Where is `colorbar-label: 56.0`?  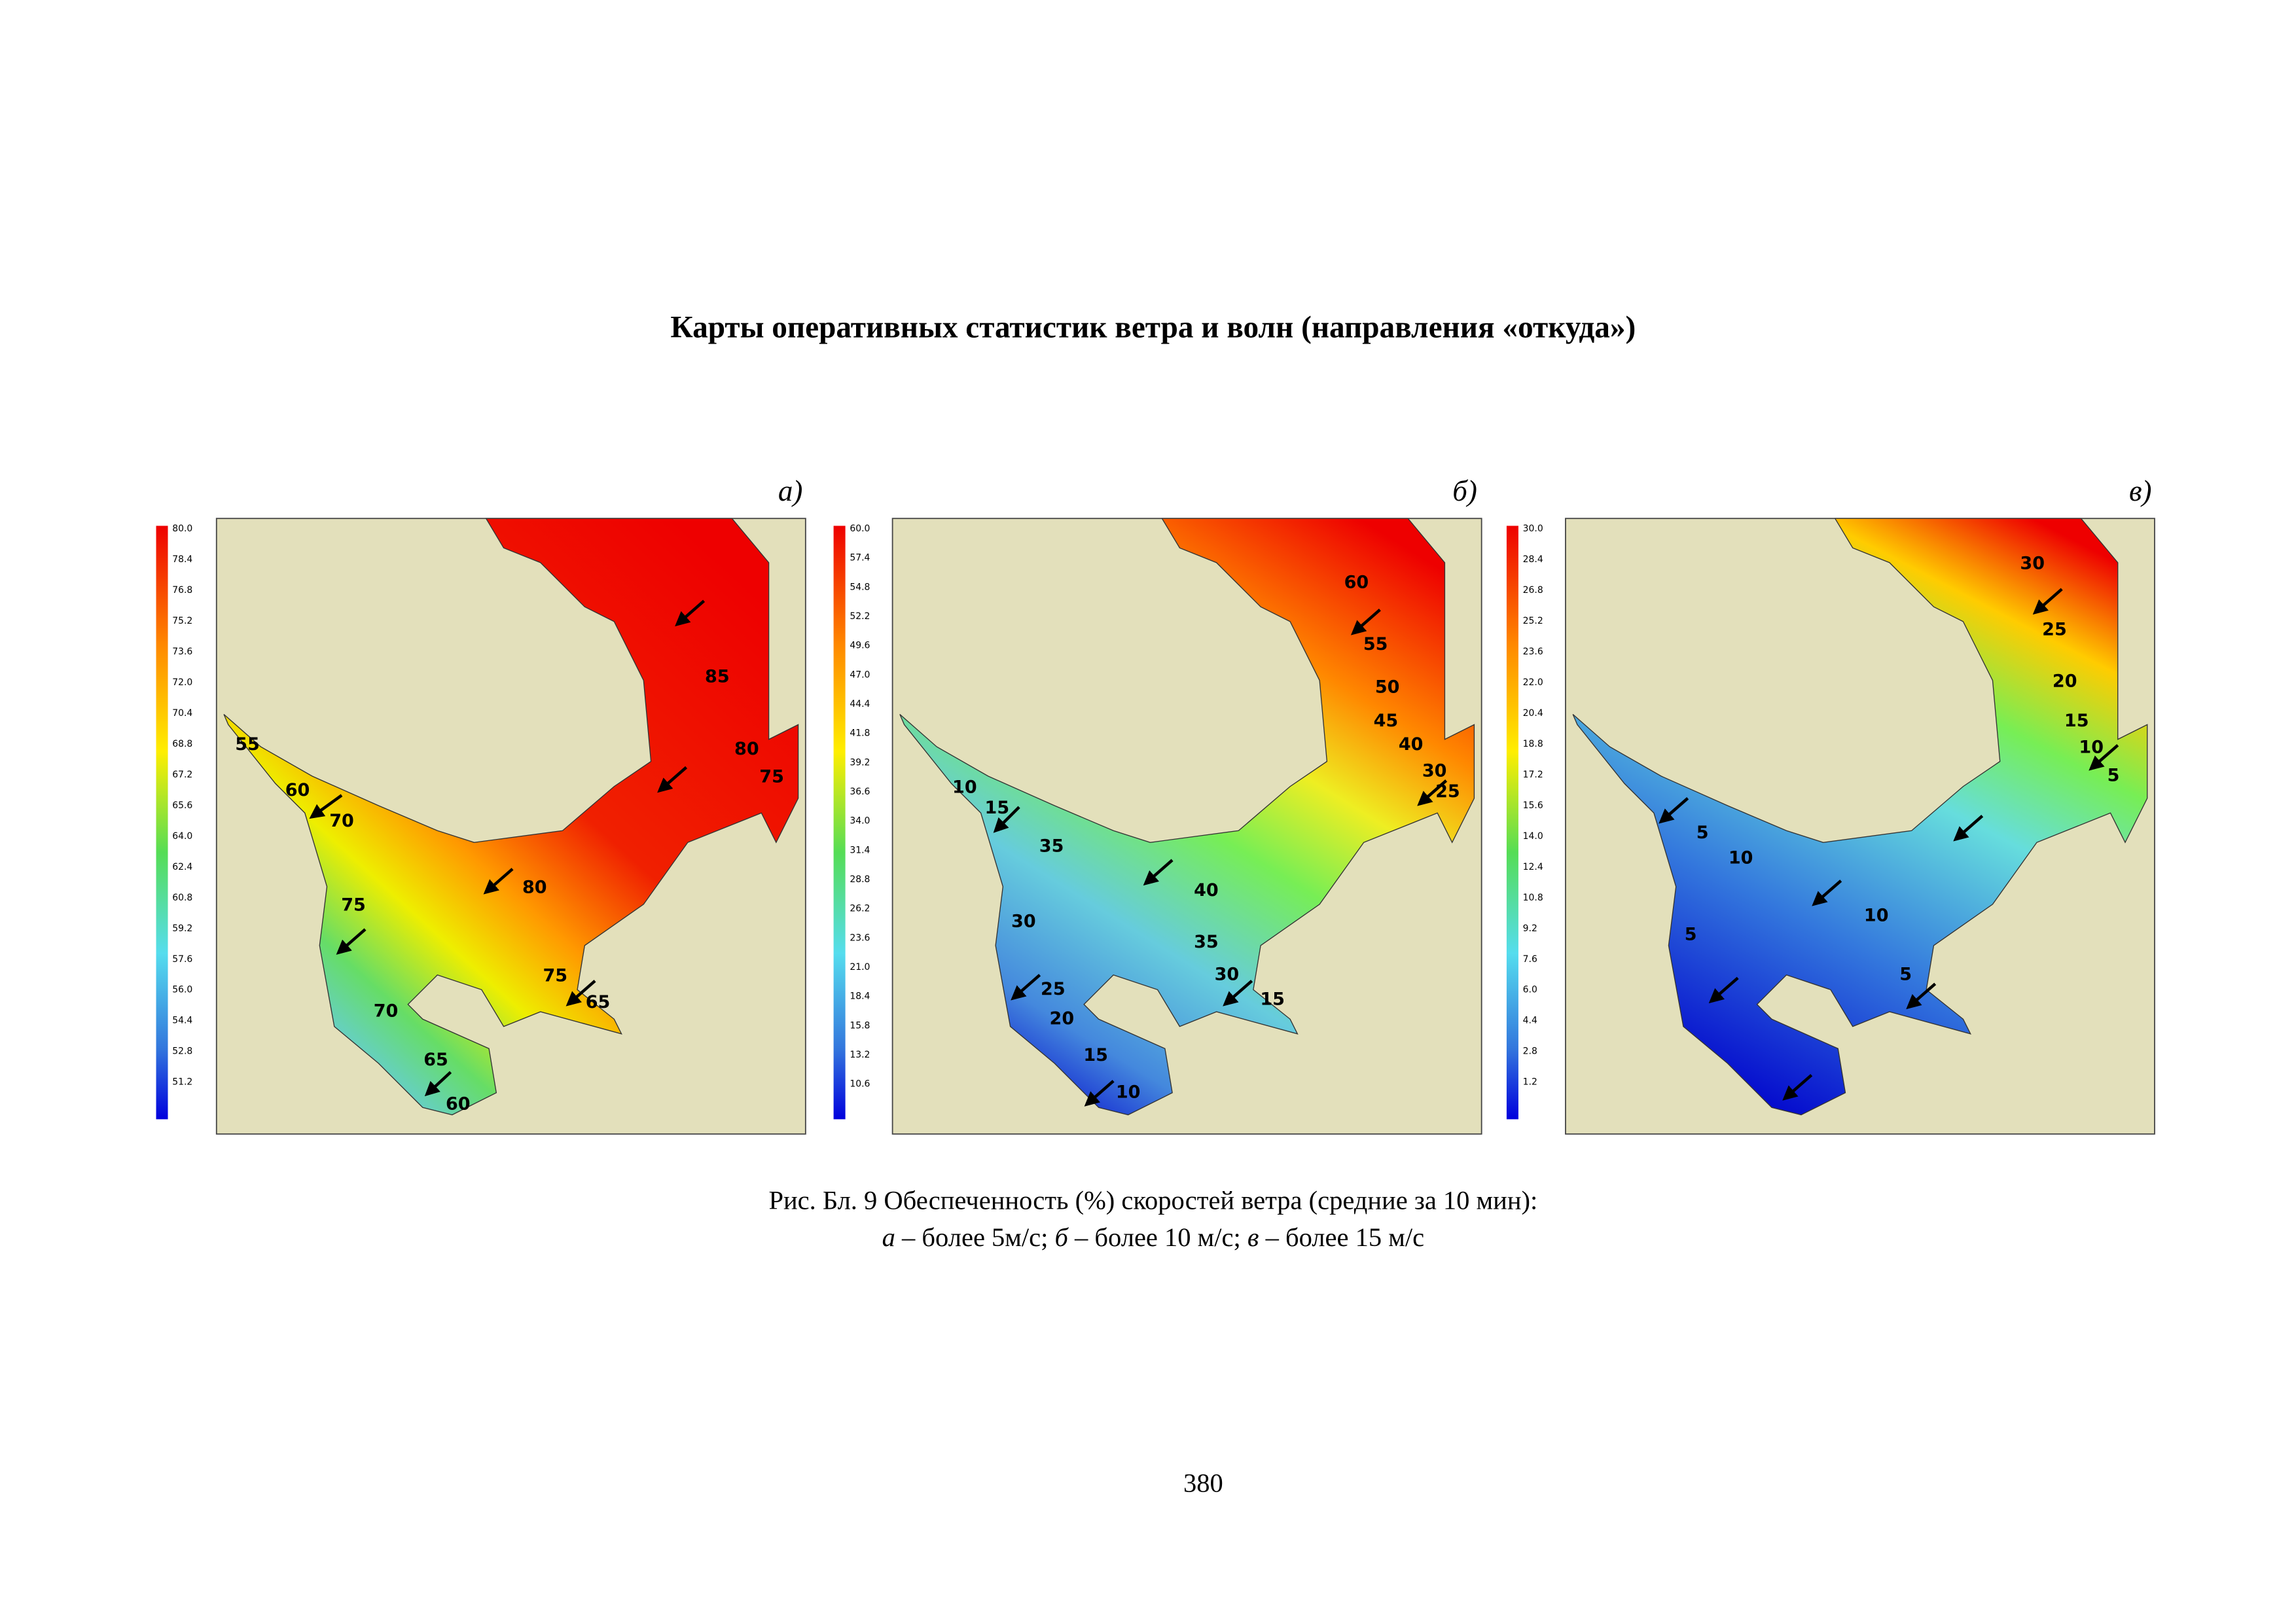
colorbar-label: 56.0 is located at coordinates (182, 990).